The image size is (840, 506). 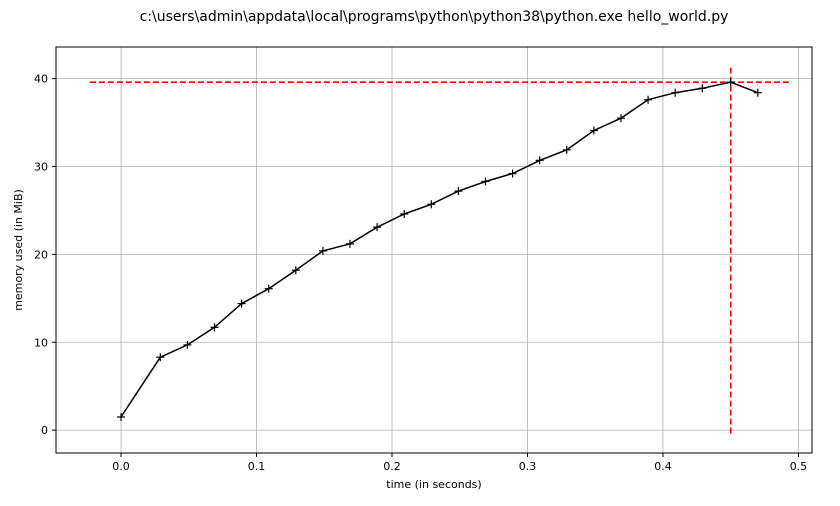 I want to click on x-tick-label: 0.1, so click(x=257, y=466).